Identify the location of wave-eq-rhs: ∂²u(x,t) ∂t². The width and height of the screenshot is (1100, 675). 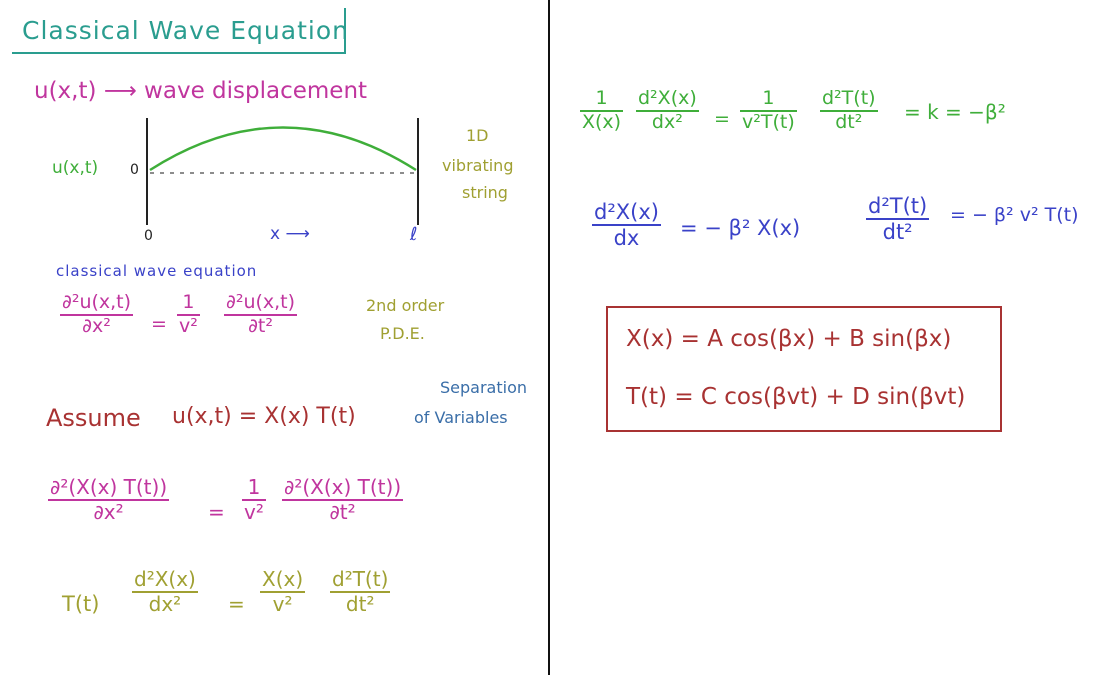
(261, 314).